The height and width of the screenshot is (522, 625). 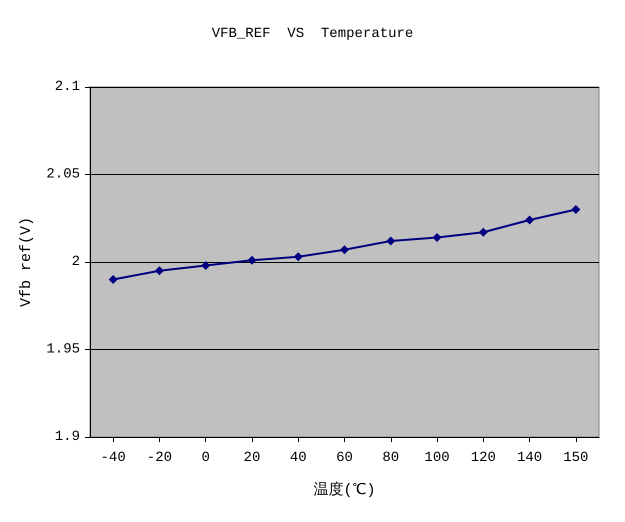 I want to click on x-tick-label: -40, so click(x=113, y=458).